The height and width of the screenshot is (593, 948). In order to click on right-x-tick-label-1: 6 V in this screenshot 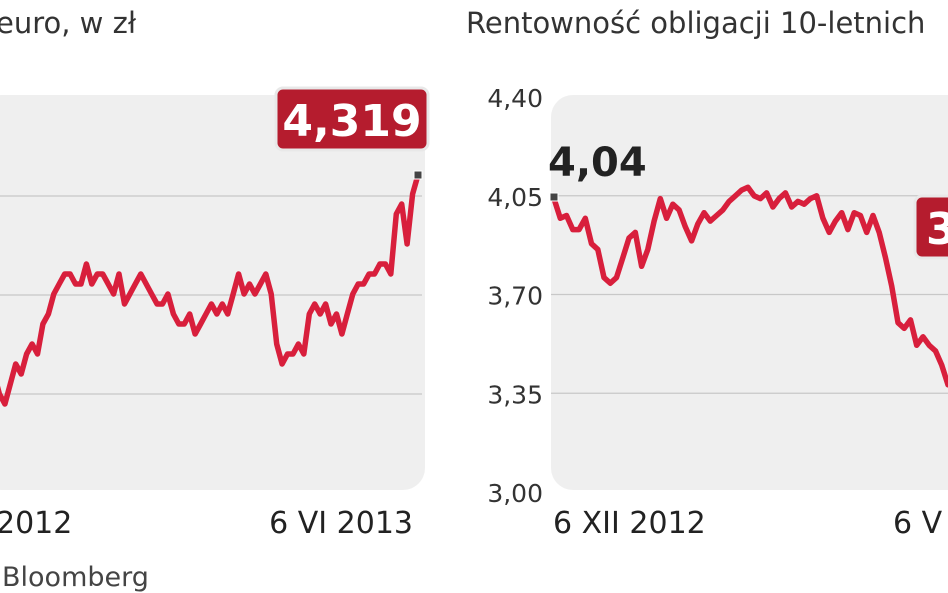, I will do `click(918, 523)`.